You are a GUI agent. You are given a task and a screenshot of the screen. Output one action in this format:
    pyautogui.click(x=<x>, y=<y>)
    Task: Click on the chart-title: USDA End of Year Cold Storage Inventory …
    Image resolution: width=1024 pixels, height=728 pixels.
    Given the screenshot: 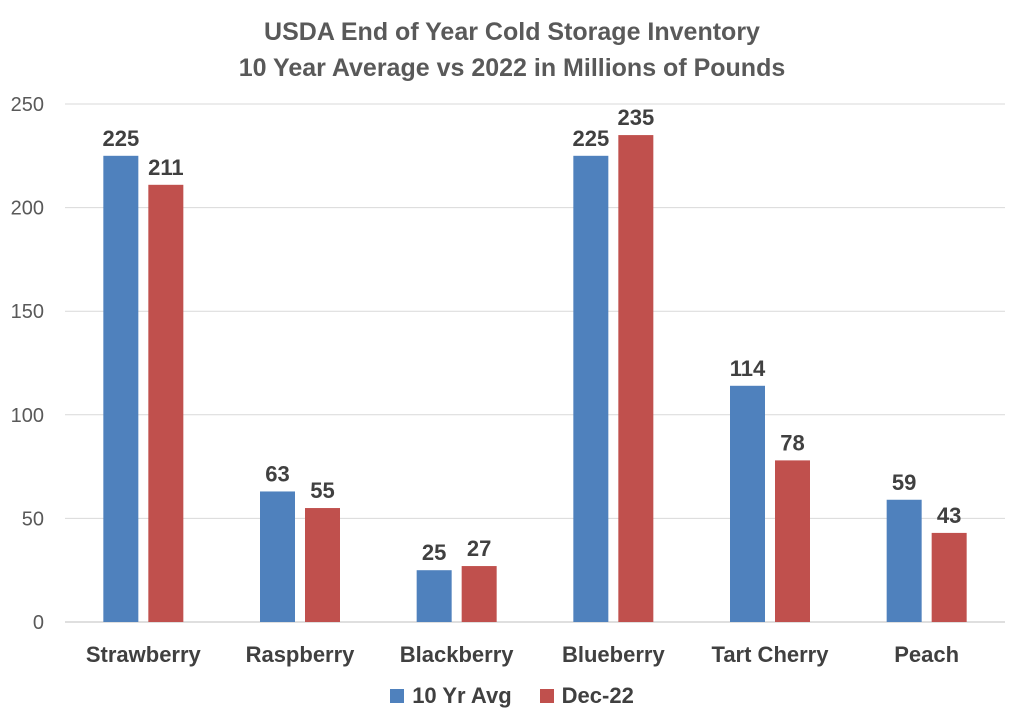 What is the action you would take?
    pyautogui.click(x=512, y=50)
    